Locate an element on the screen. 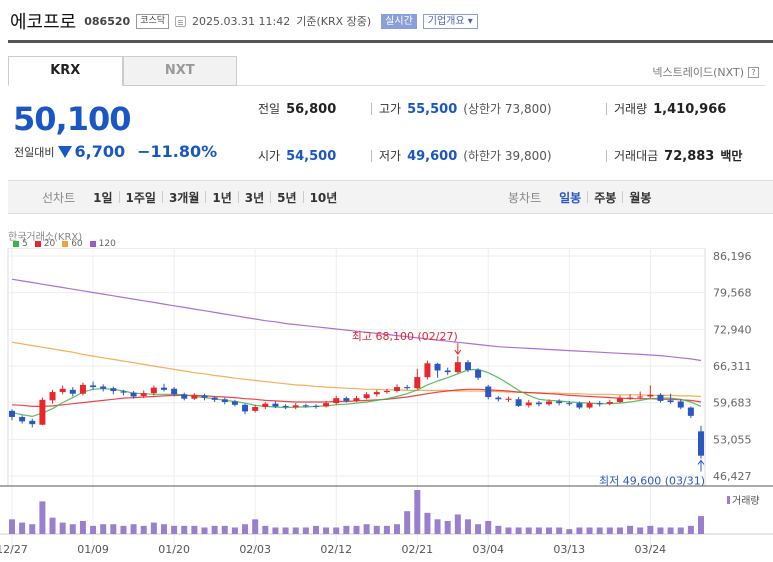  period-3y: 3년 is located at coordinates (254, 197).